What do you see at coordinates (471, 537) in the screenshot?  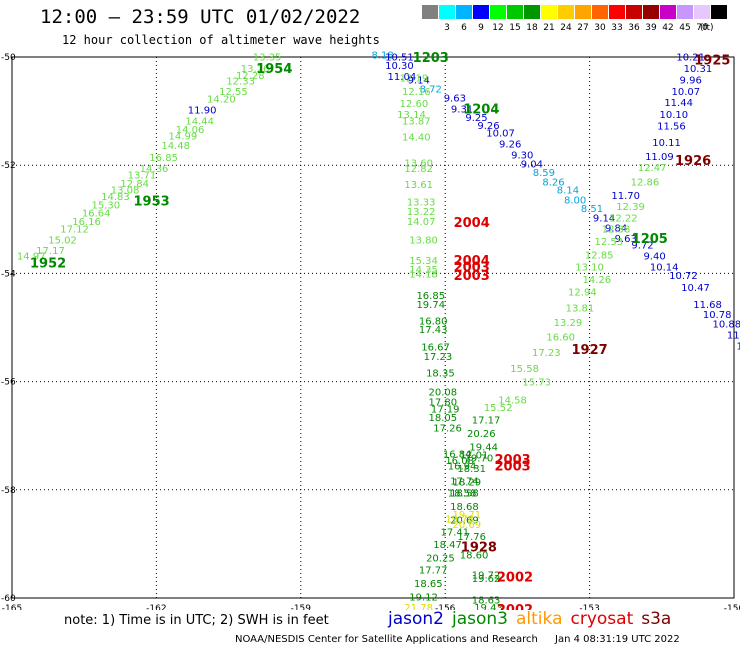 I see `wave-height-value: 17.76` at bounding box center [471, 537].